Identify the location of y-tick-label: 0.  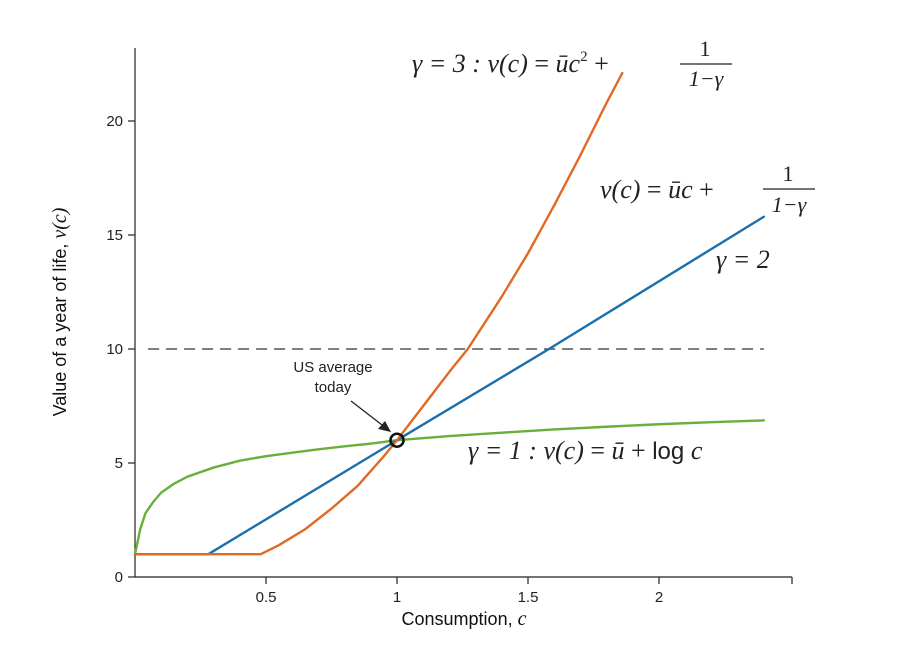
(119, 577).